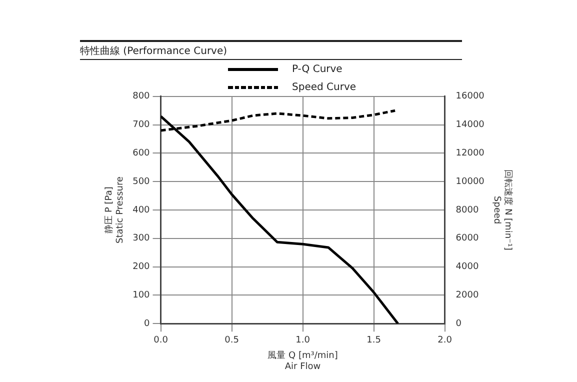 This screenshot has width=577, height=382. What do you see at coordinates (502, 210) in the screenshot?
I see `y2-axis-title: 回転速度 N [min⁻¹] Speed` at bounding box center [502, 210].